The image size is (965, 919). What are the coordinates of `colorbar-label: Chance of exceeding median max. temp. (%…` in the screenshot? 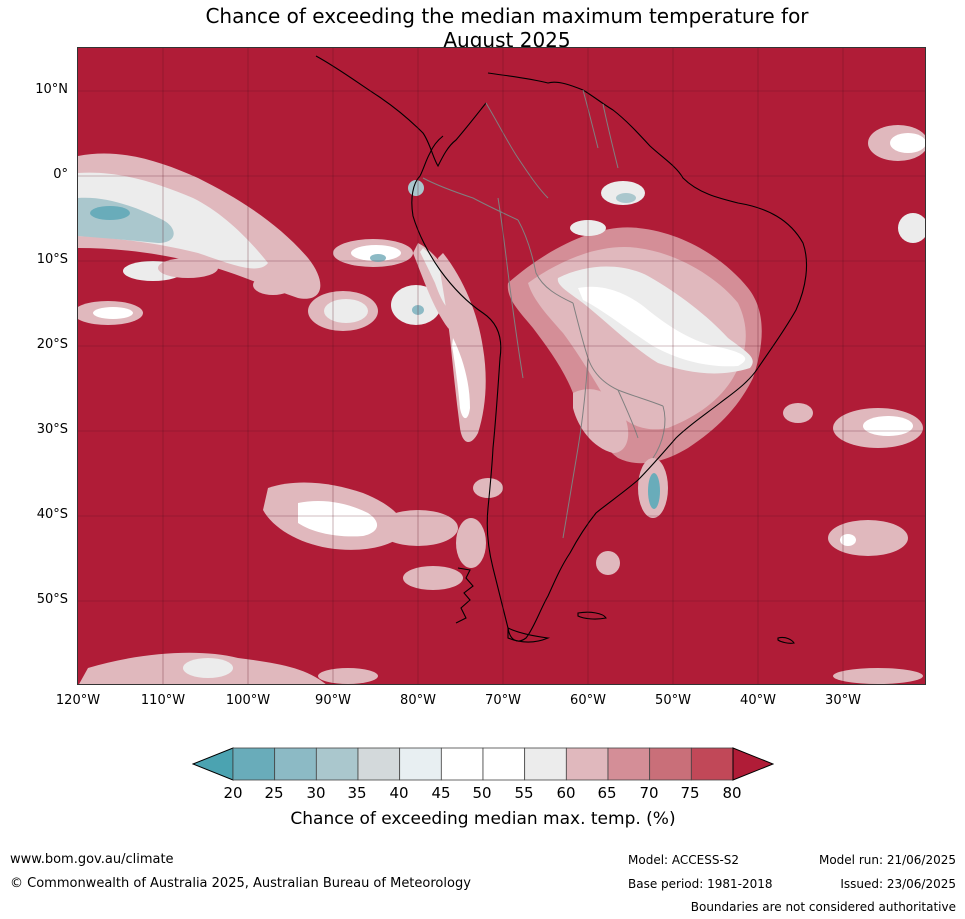 It's located at (483, 819).